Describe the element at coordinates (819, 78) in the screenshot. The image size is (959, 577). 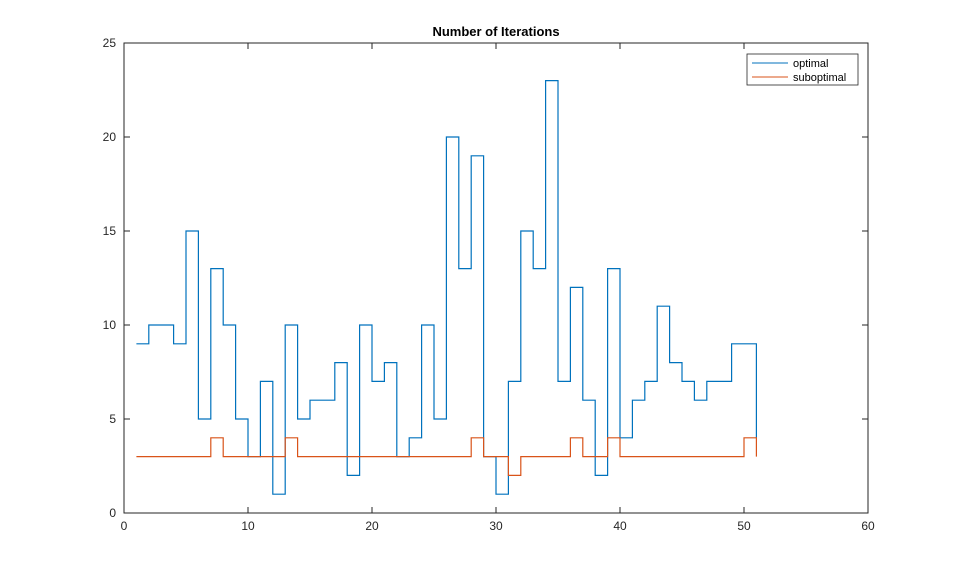
I see `legend-label-suboptimal: suboptimal` at that location.